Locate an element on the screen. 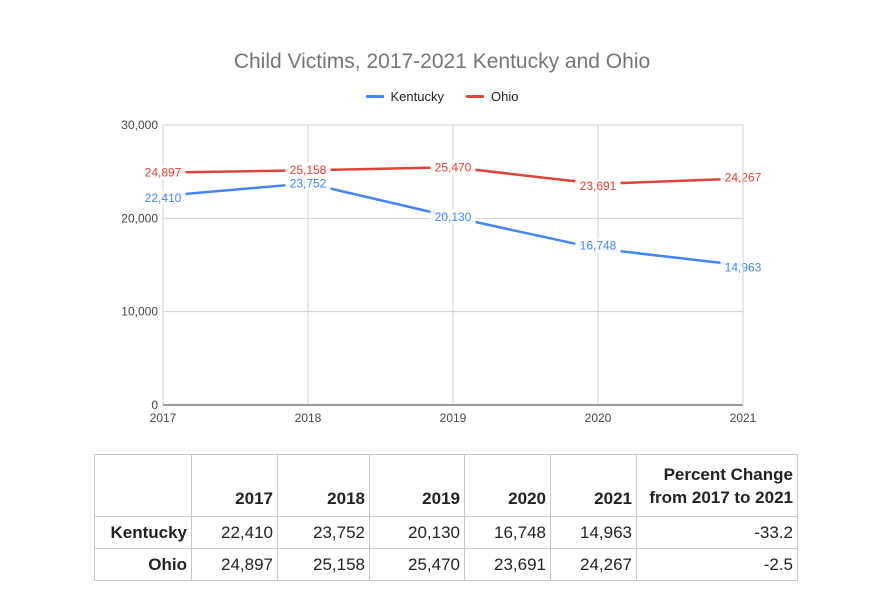  table-header-cell: 2019 is located at coordinates (417, 485).